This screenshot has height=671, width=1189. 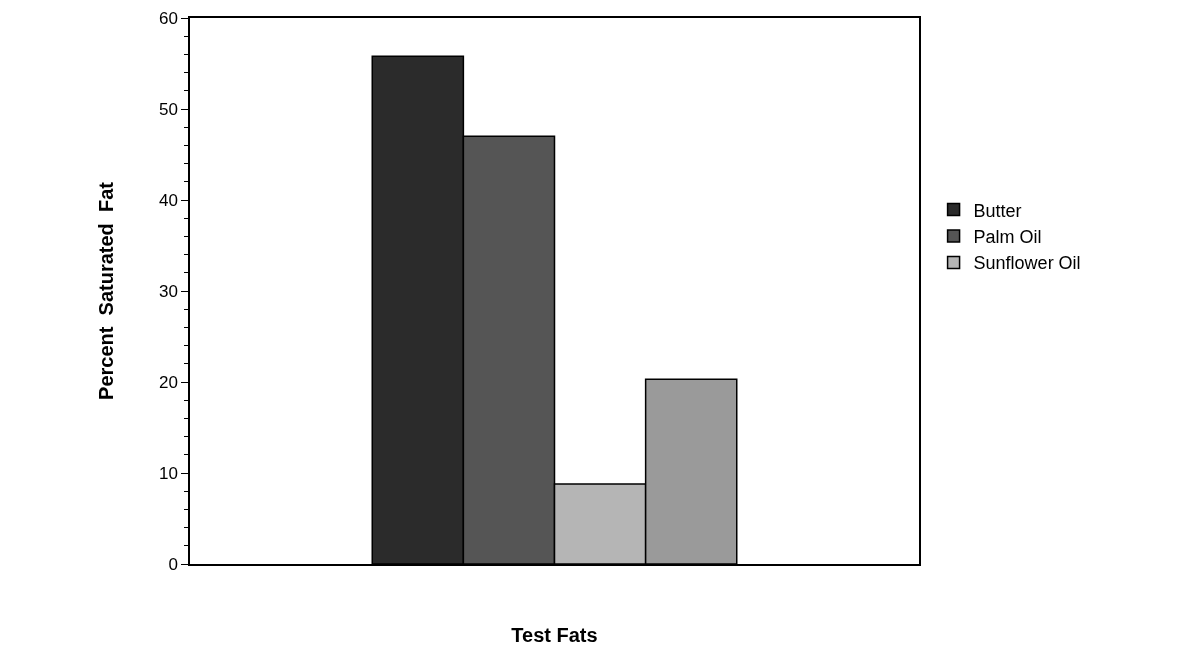 I want to click on y-tick-label: 60, so click(x=168, y=18).